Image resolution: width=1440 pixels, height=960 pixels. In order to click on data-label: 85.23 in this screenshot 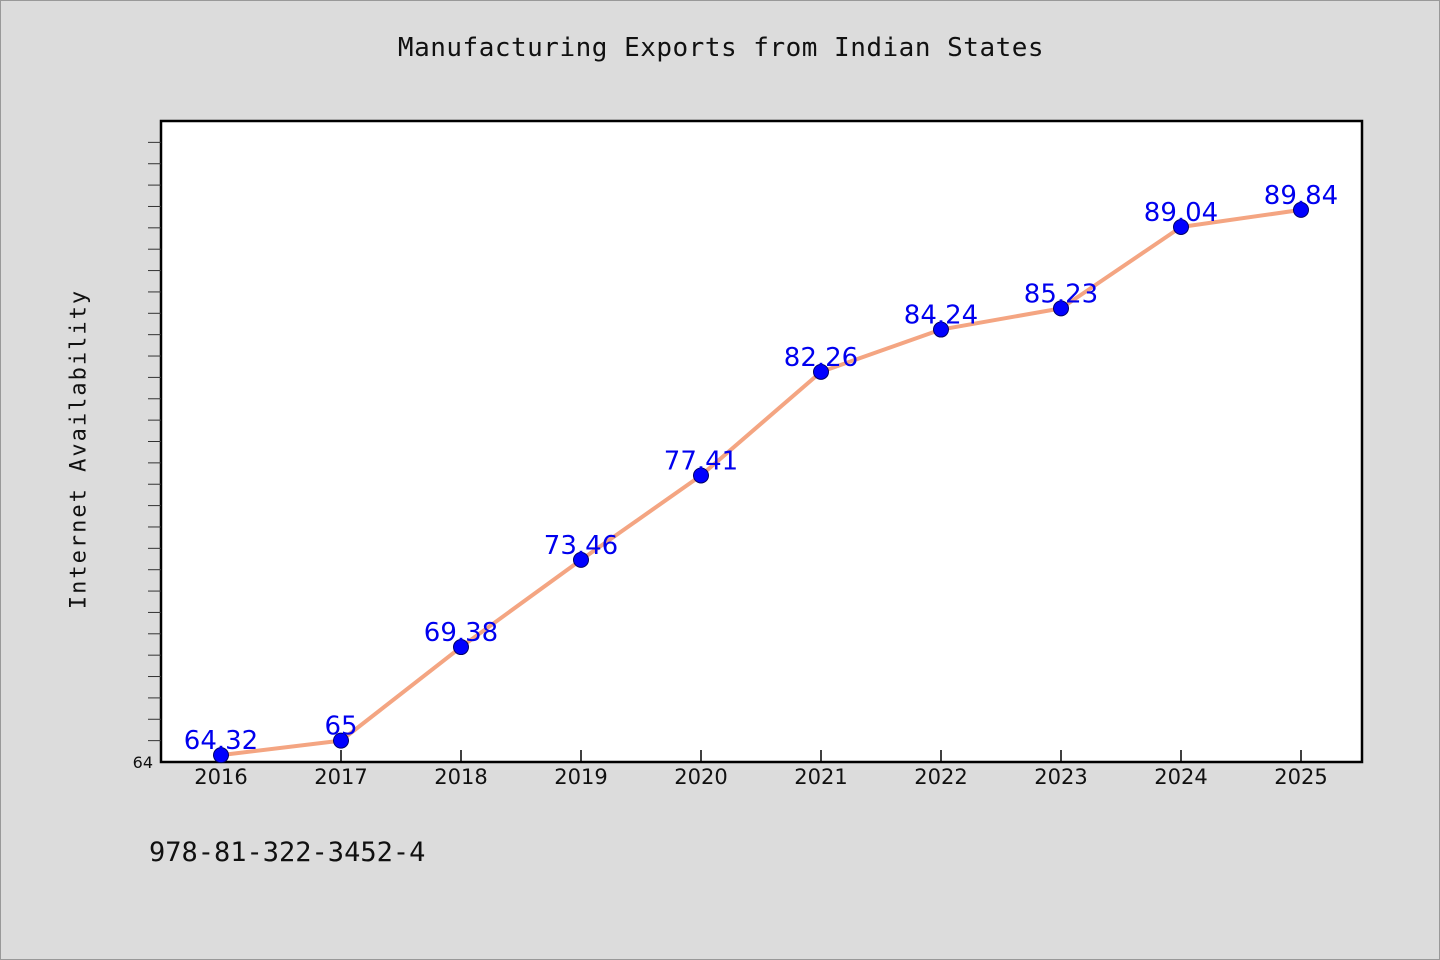, I will do `click(1061, 294)`.